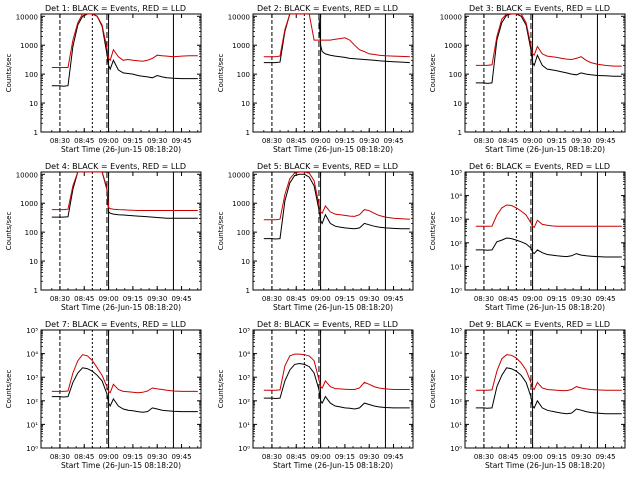 This screenshot has height=480, width=640. What do you see at coordinates (115, 324) in the screenshot?
I see `panel-title: Det 7: BLACK = Events, RED = LLD` at bounding box center [115, 324].